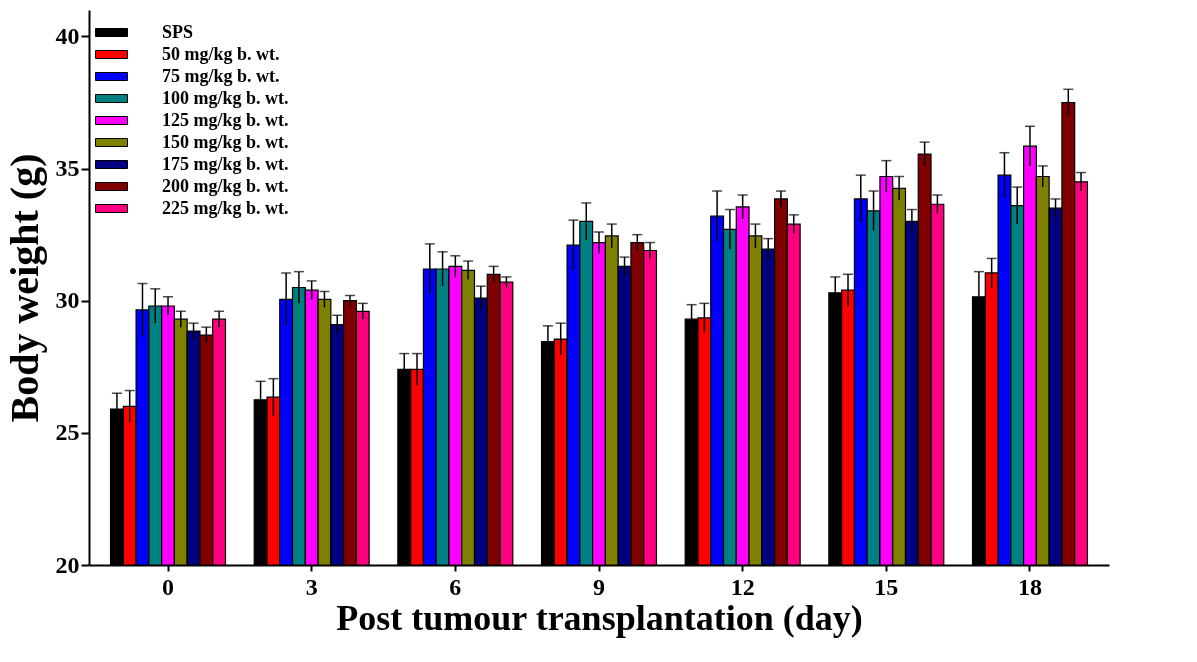  I want to click on legend-label: 100 mg/kg b. wt., so click(225, 97).